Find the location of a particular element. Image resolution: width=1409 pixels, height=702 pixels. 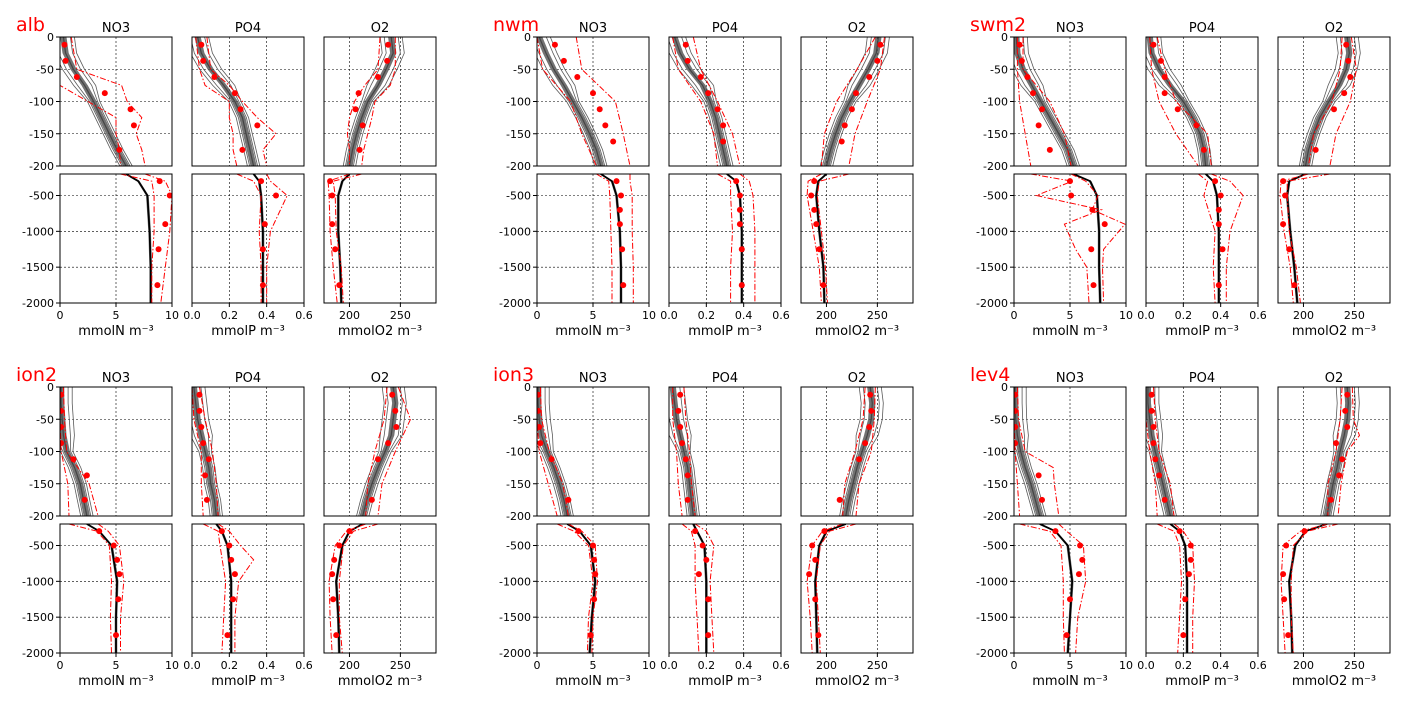

x-axis-label: mmolO2 m⁻³ is located at coordinates (857, 331).